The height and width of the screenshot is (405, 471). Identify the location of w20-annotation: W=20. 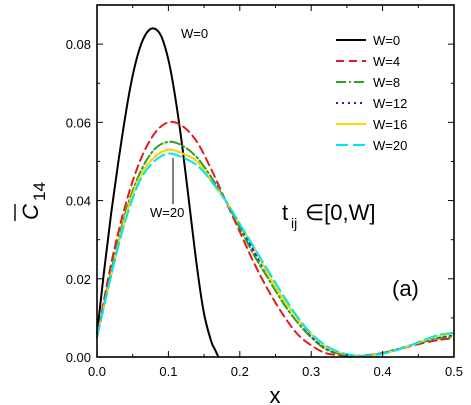
(167, 212).